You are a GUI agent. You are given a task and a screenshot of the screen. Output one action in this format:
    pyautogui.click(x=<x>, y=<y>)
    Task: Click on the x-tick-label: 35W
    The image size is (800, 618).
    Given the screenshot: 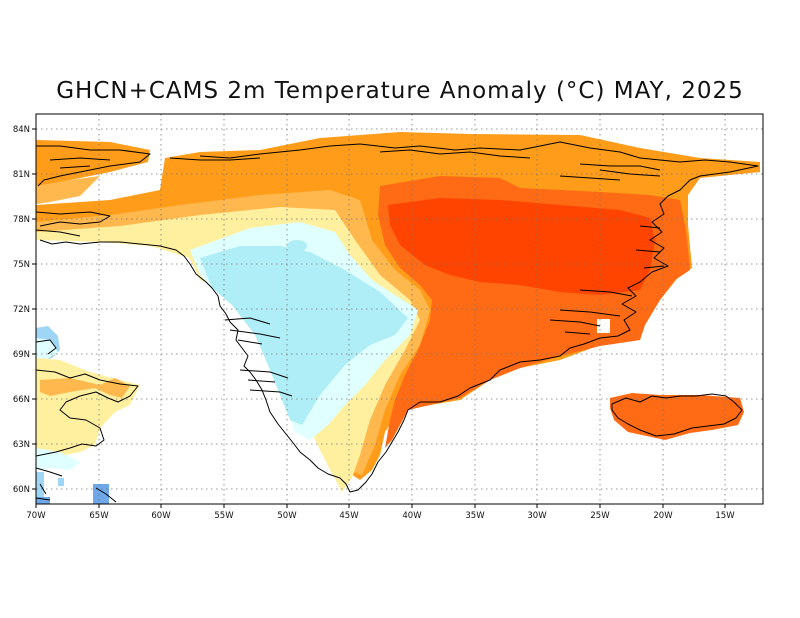 What is the action you would take?
    pyautogui.click(x=475, y=516)
    